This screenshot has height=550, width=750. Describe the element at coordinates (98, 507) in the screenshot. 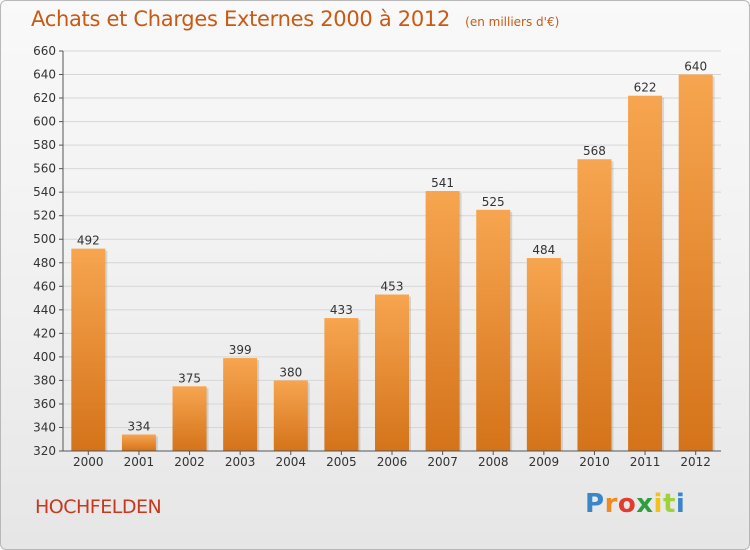

I see `commune-name: HOCHFELDEN` at that location.